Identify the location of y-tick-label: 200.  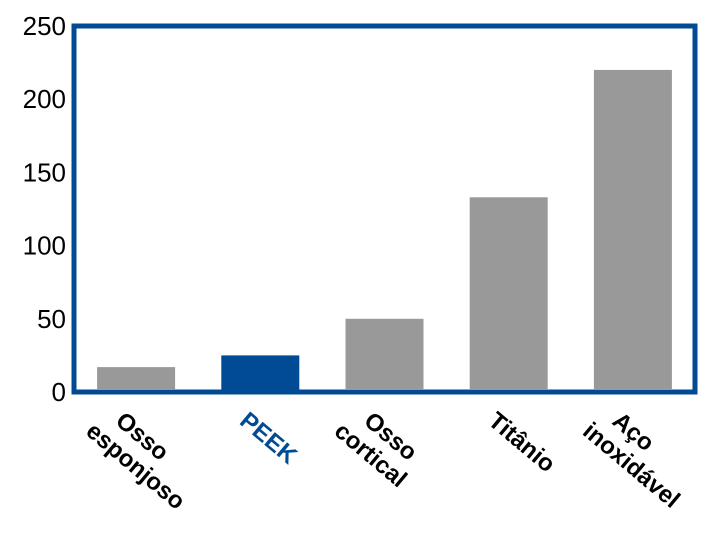
(44, 99).